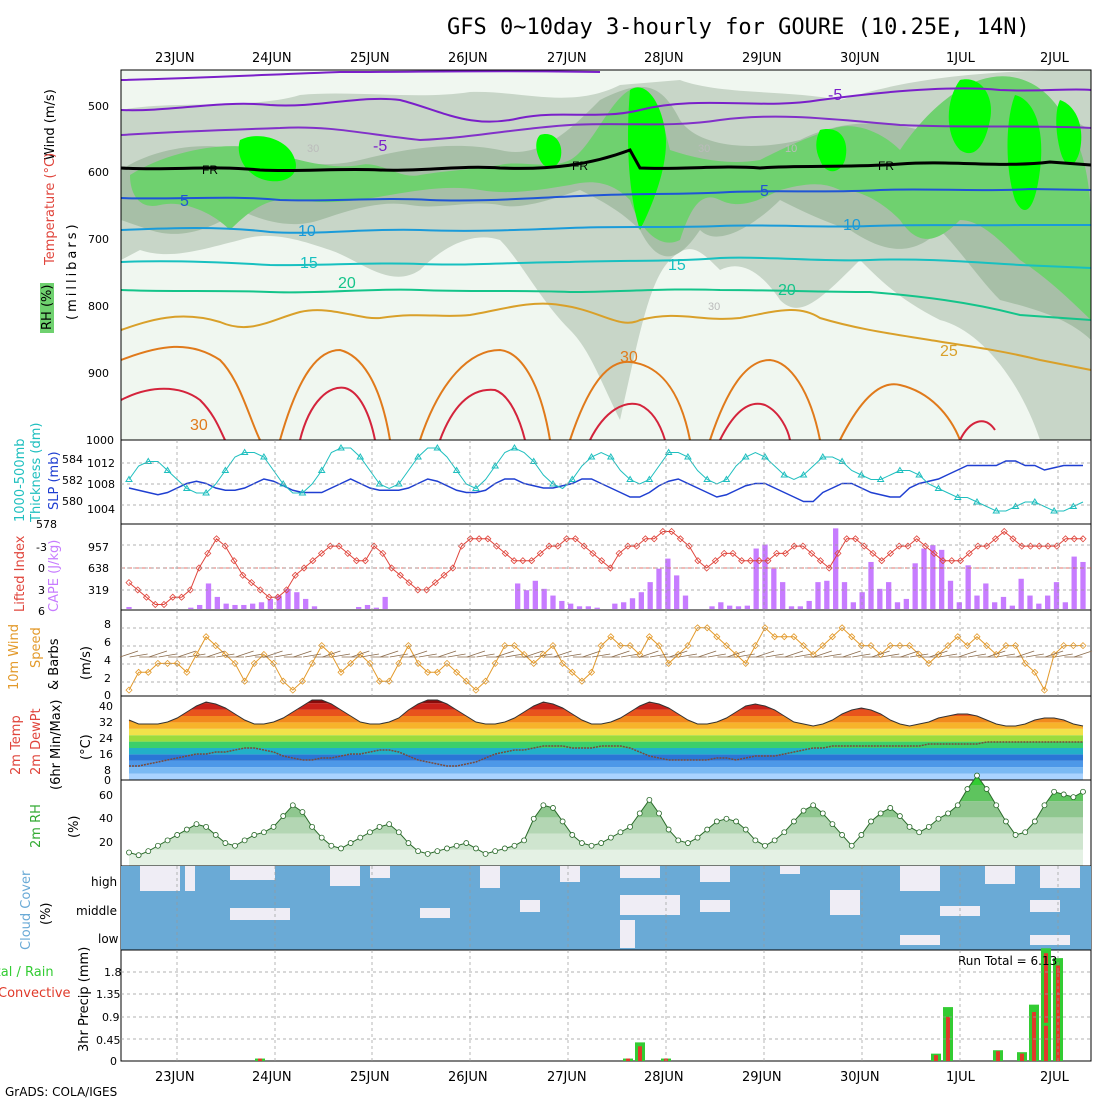  What do you see at coordinates (101, 484) in the screenshot?
I see `slp-tick: 1008` at bounding box center [101, 484].